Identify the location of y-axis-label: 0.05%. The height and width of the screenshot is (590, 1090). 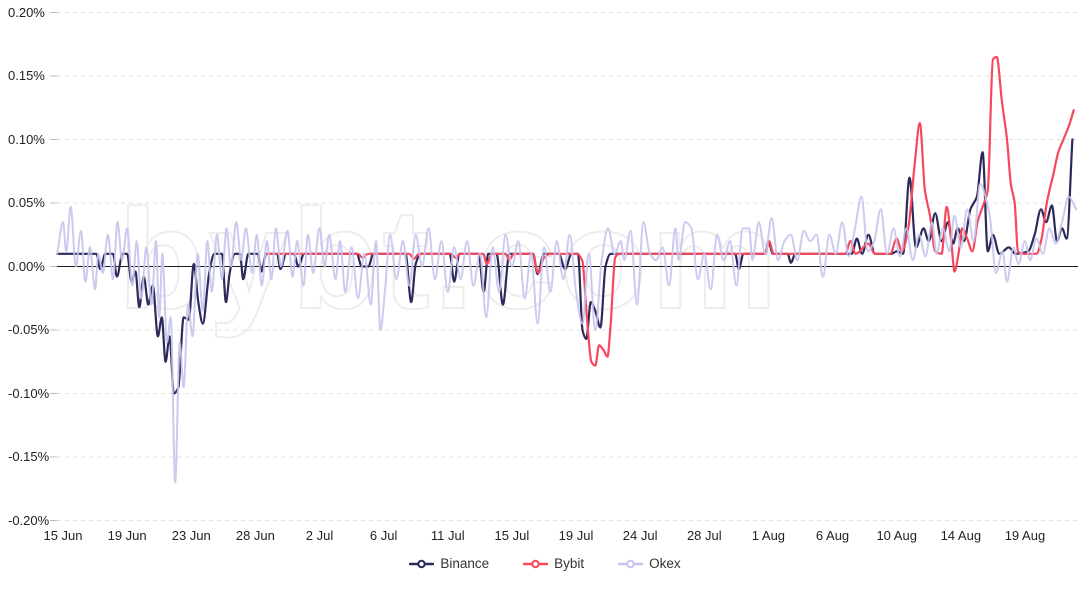
(26, 202).